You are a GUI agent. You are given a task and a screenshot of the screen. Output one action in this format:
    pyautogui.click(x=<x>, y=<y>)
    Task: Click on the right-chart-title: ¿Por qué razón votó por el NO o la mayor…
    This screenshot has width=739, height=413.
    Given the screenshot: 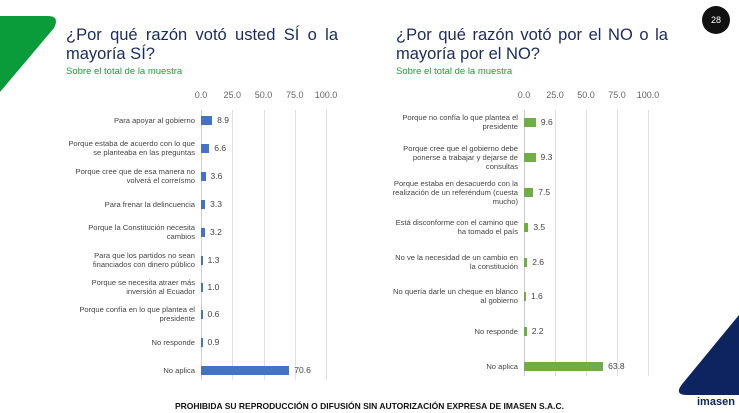 What is the action you would take?
    pyautogui.click(x=532, y=44)
    